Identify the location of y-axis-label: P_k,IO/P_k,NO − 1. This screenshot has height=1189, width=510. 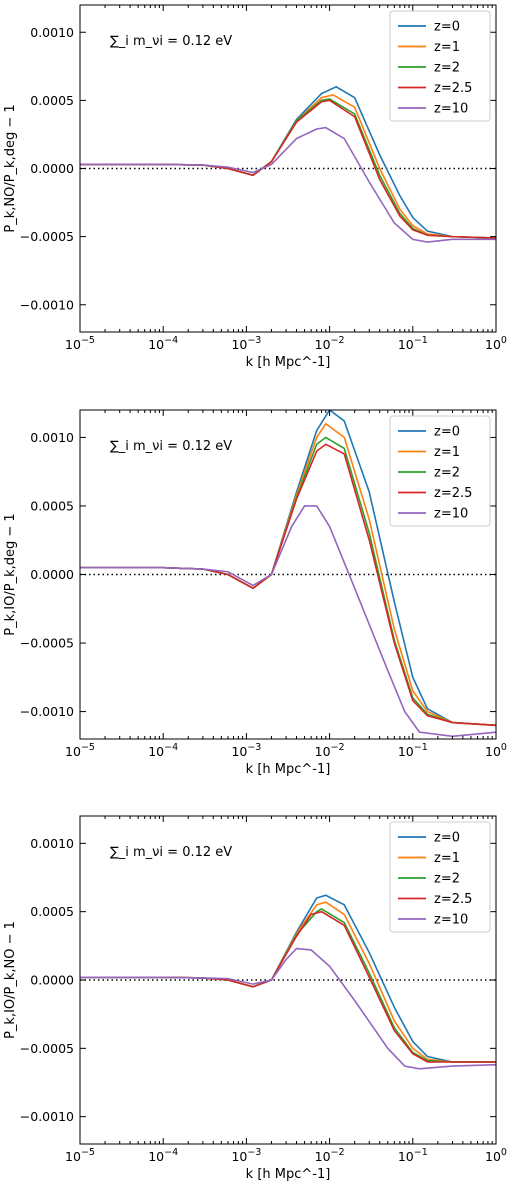
(10, 980).